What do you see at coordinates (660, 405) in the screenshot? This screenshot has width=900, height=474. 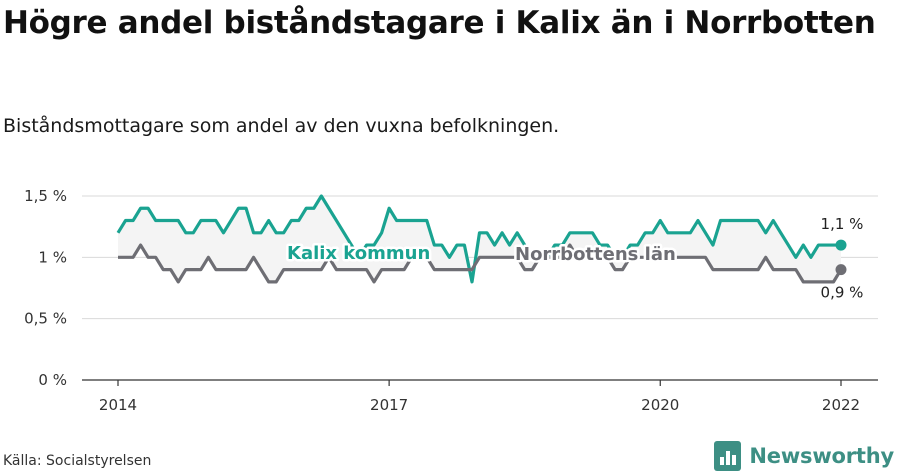 I see `x-tick-label: 2020` at bounding box center [660, 405].